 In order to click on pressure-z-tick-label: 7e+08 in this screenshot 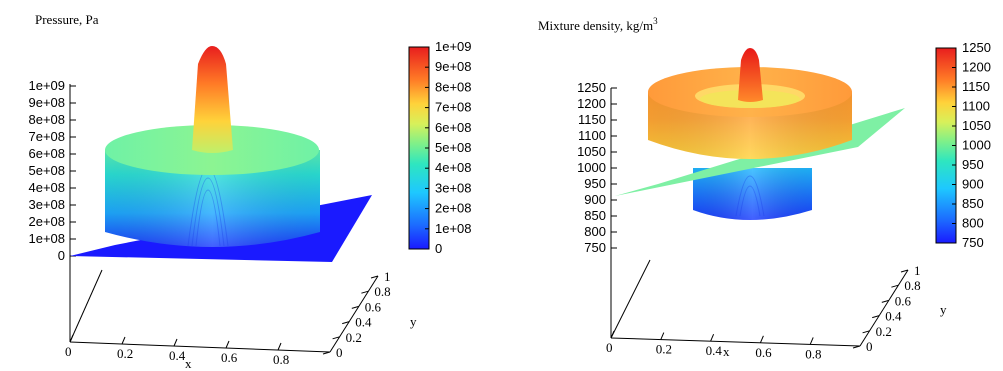, I will do `click(46, 136)`.